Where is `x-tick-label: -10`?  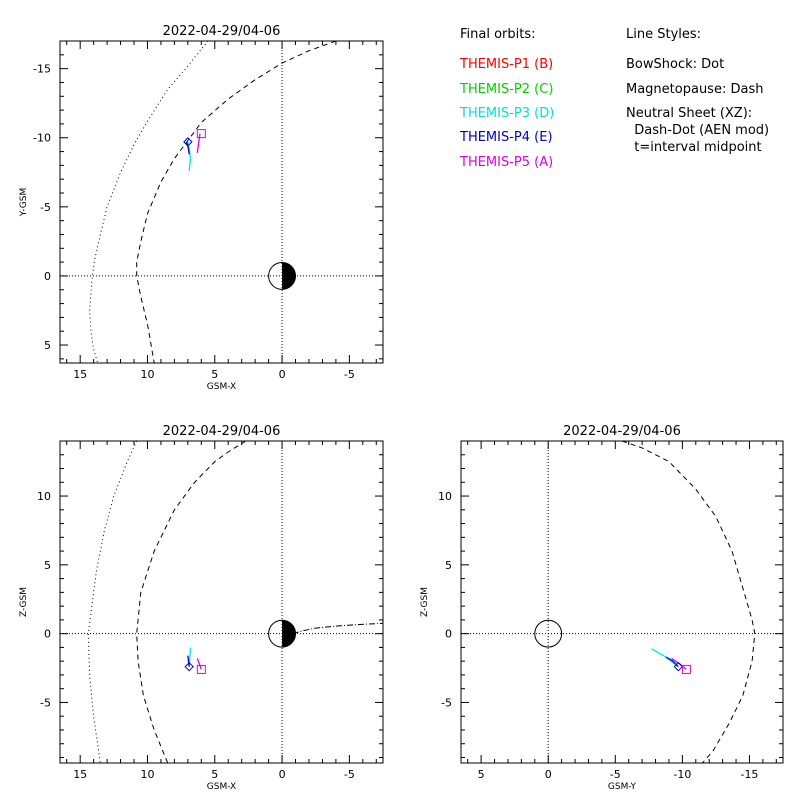 x-tick-label: -10 is located at coordinates (682, 774).